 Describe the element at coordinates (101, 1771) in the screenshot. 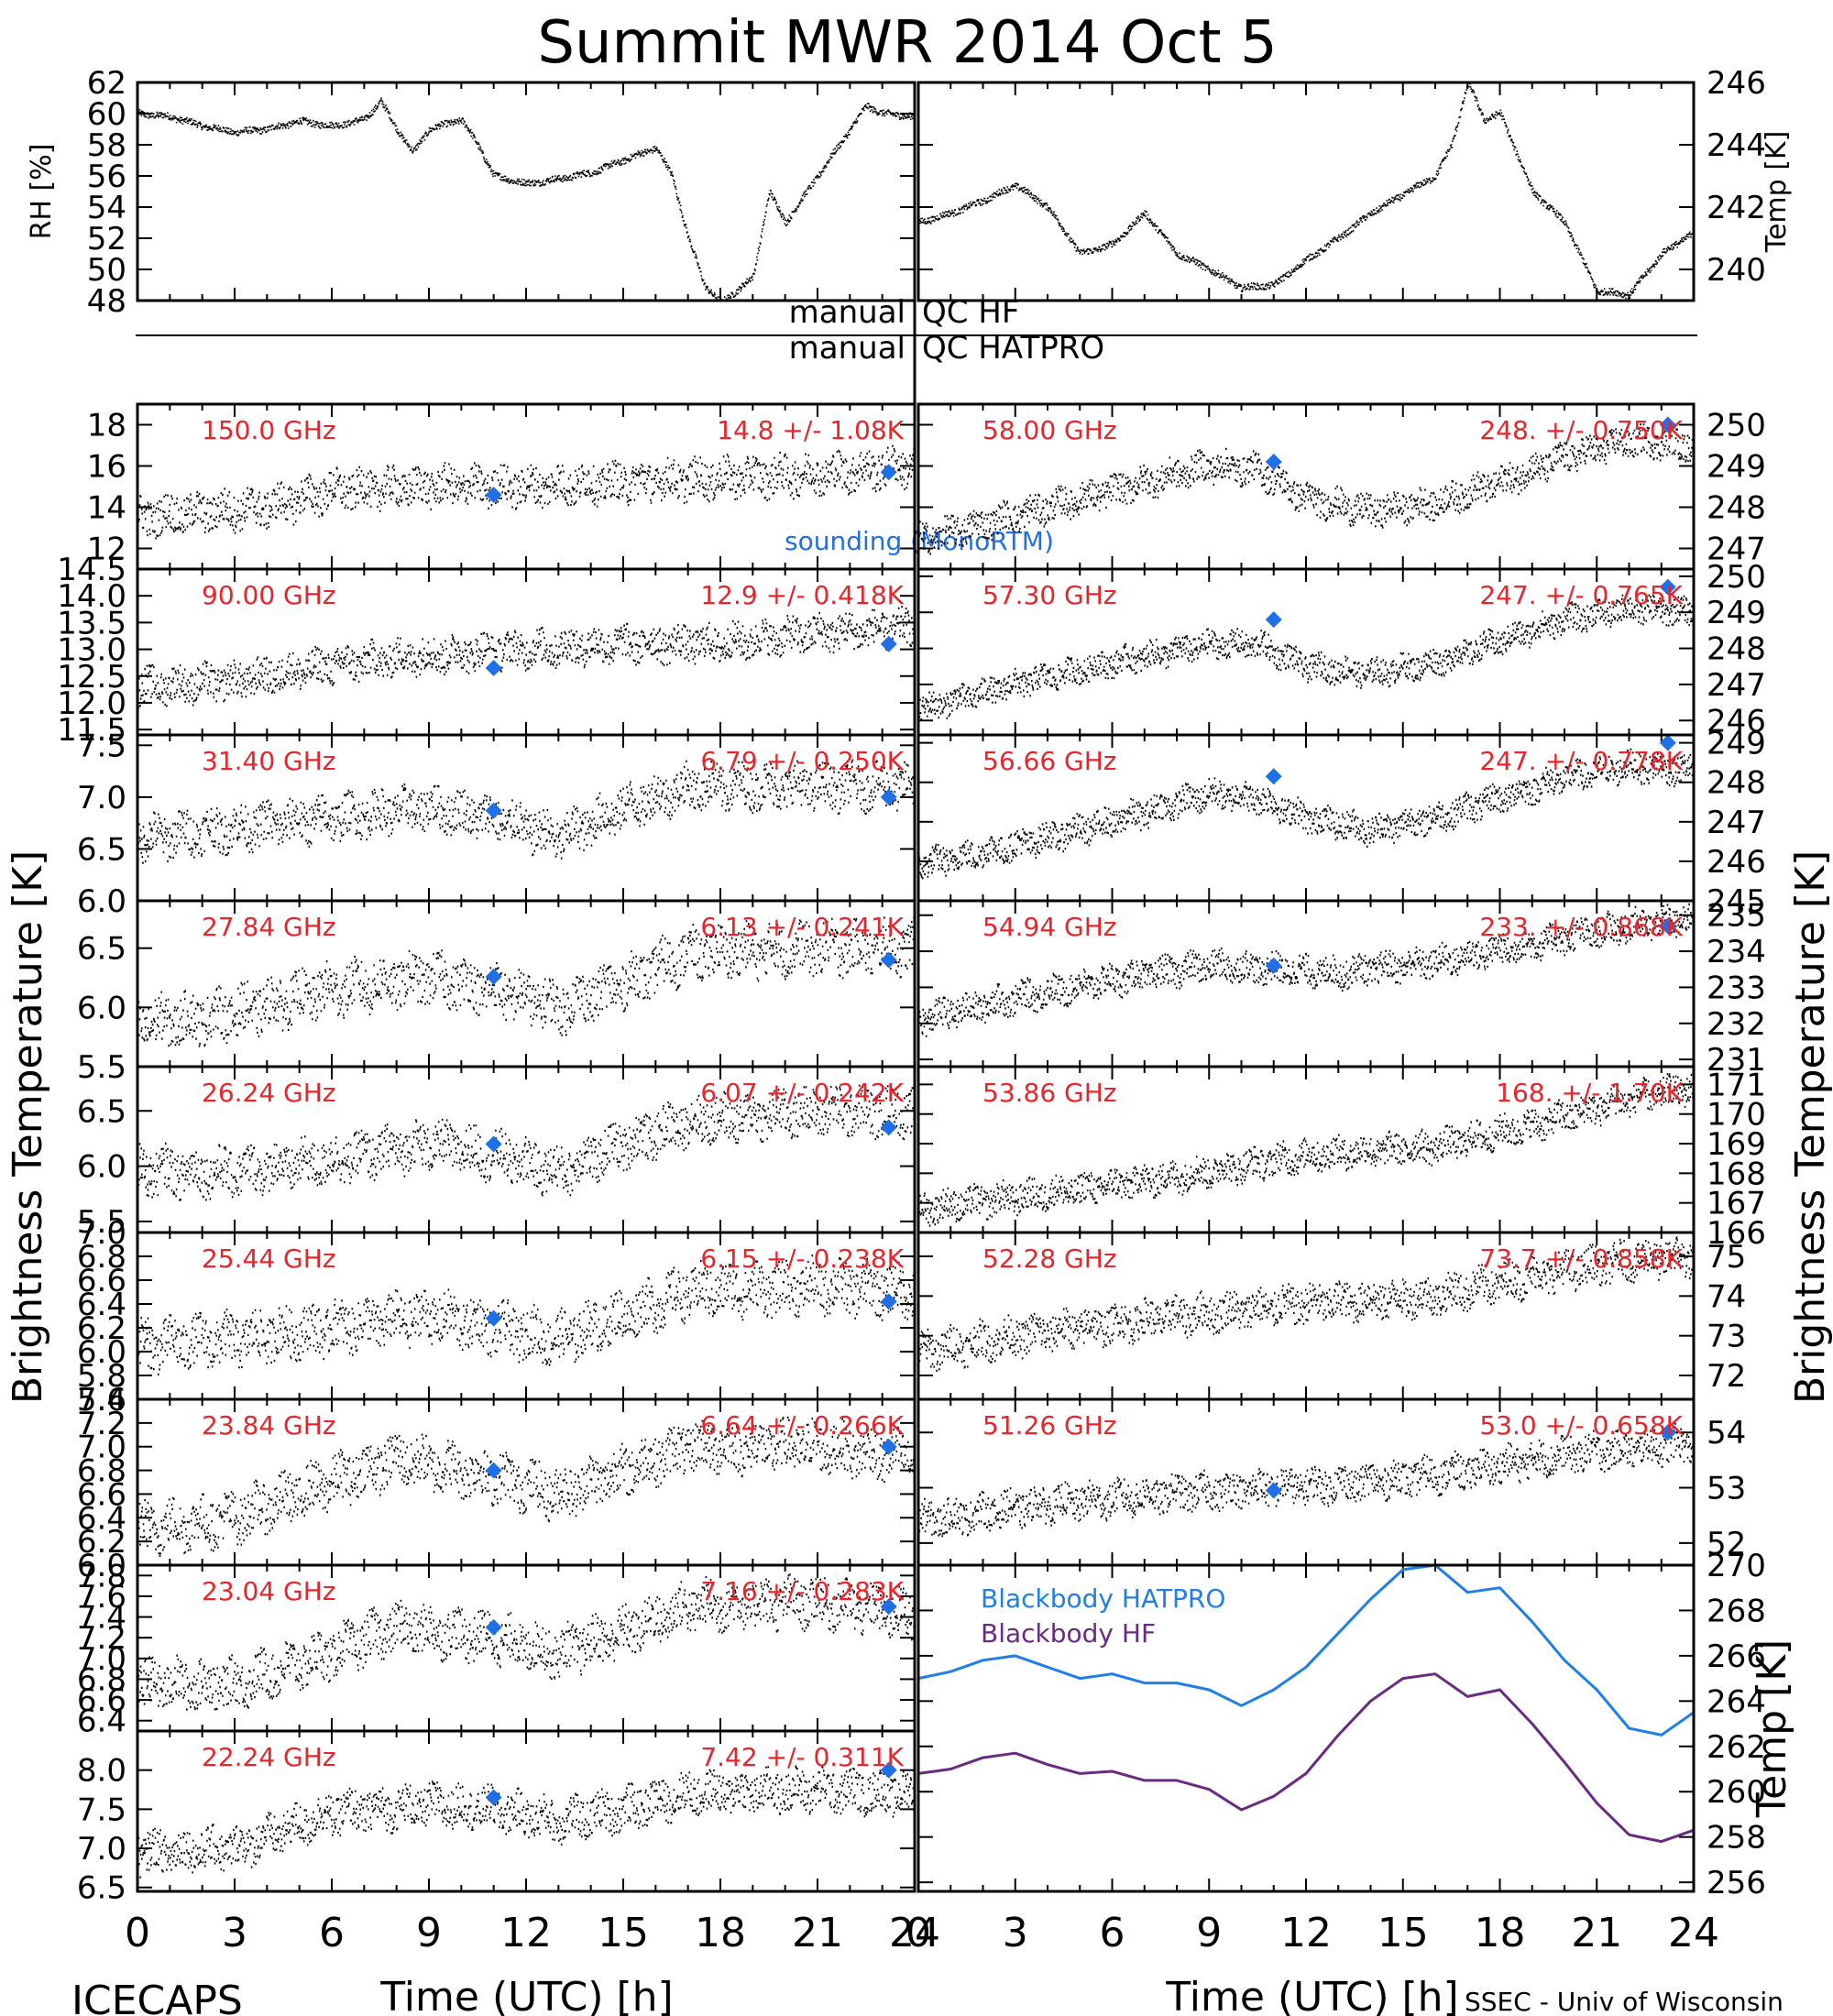

I see `y-tick-label: 8.0` at that location.